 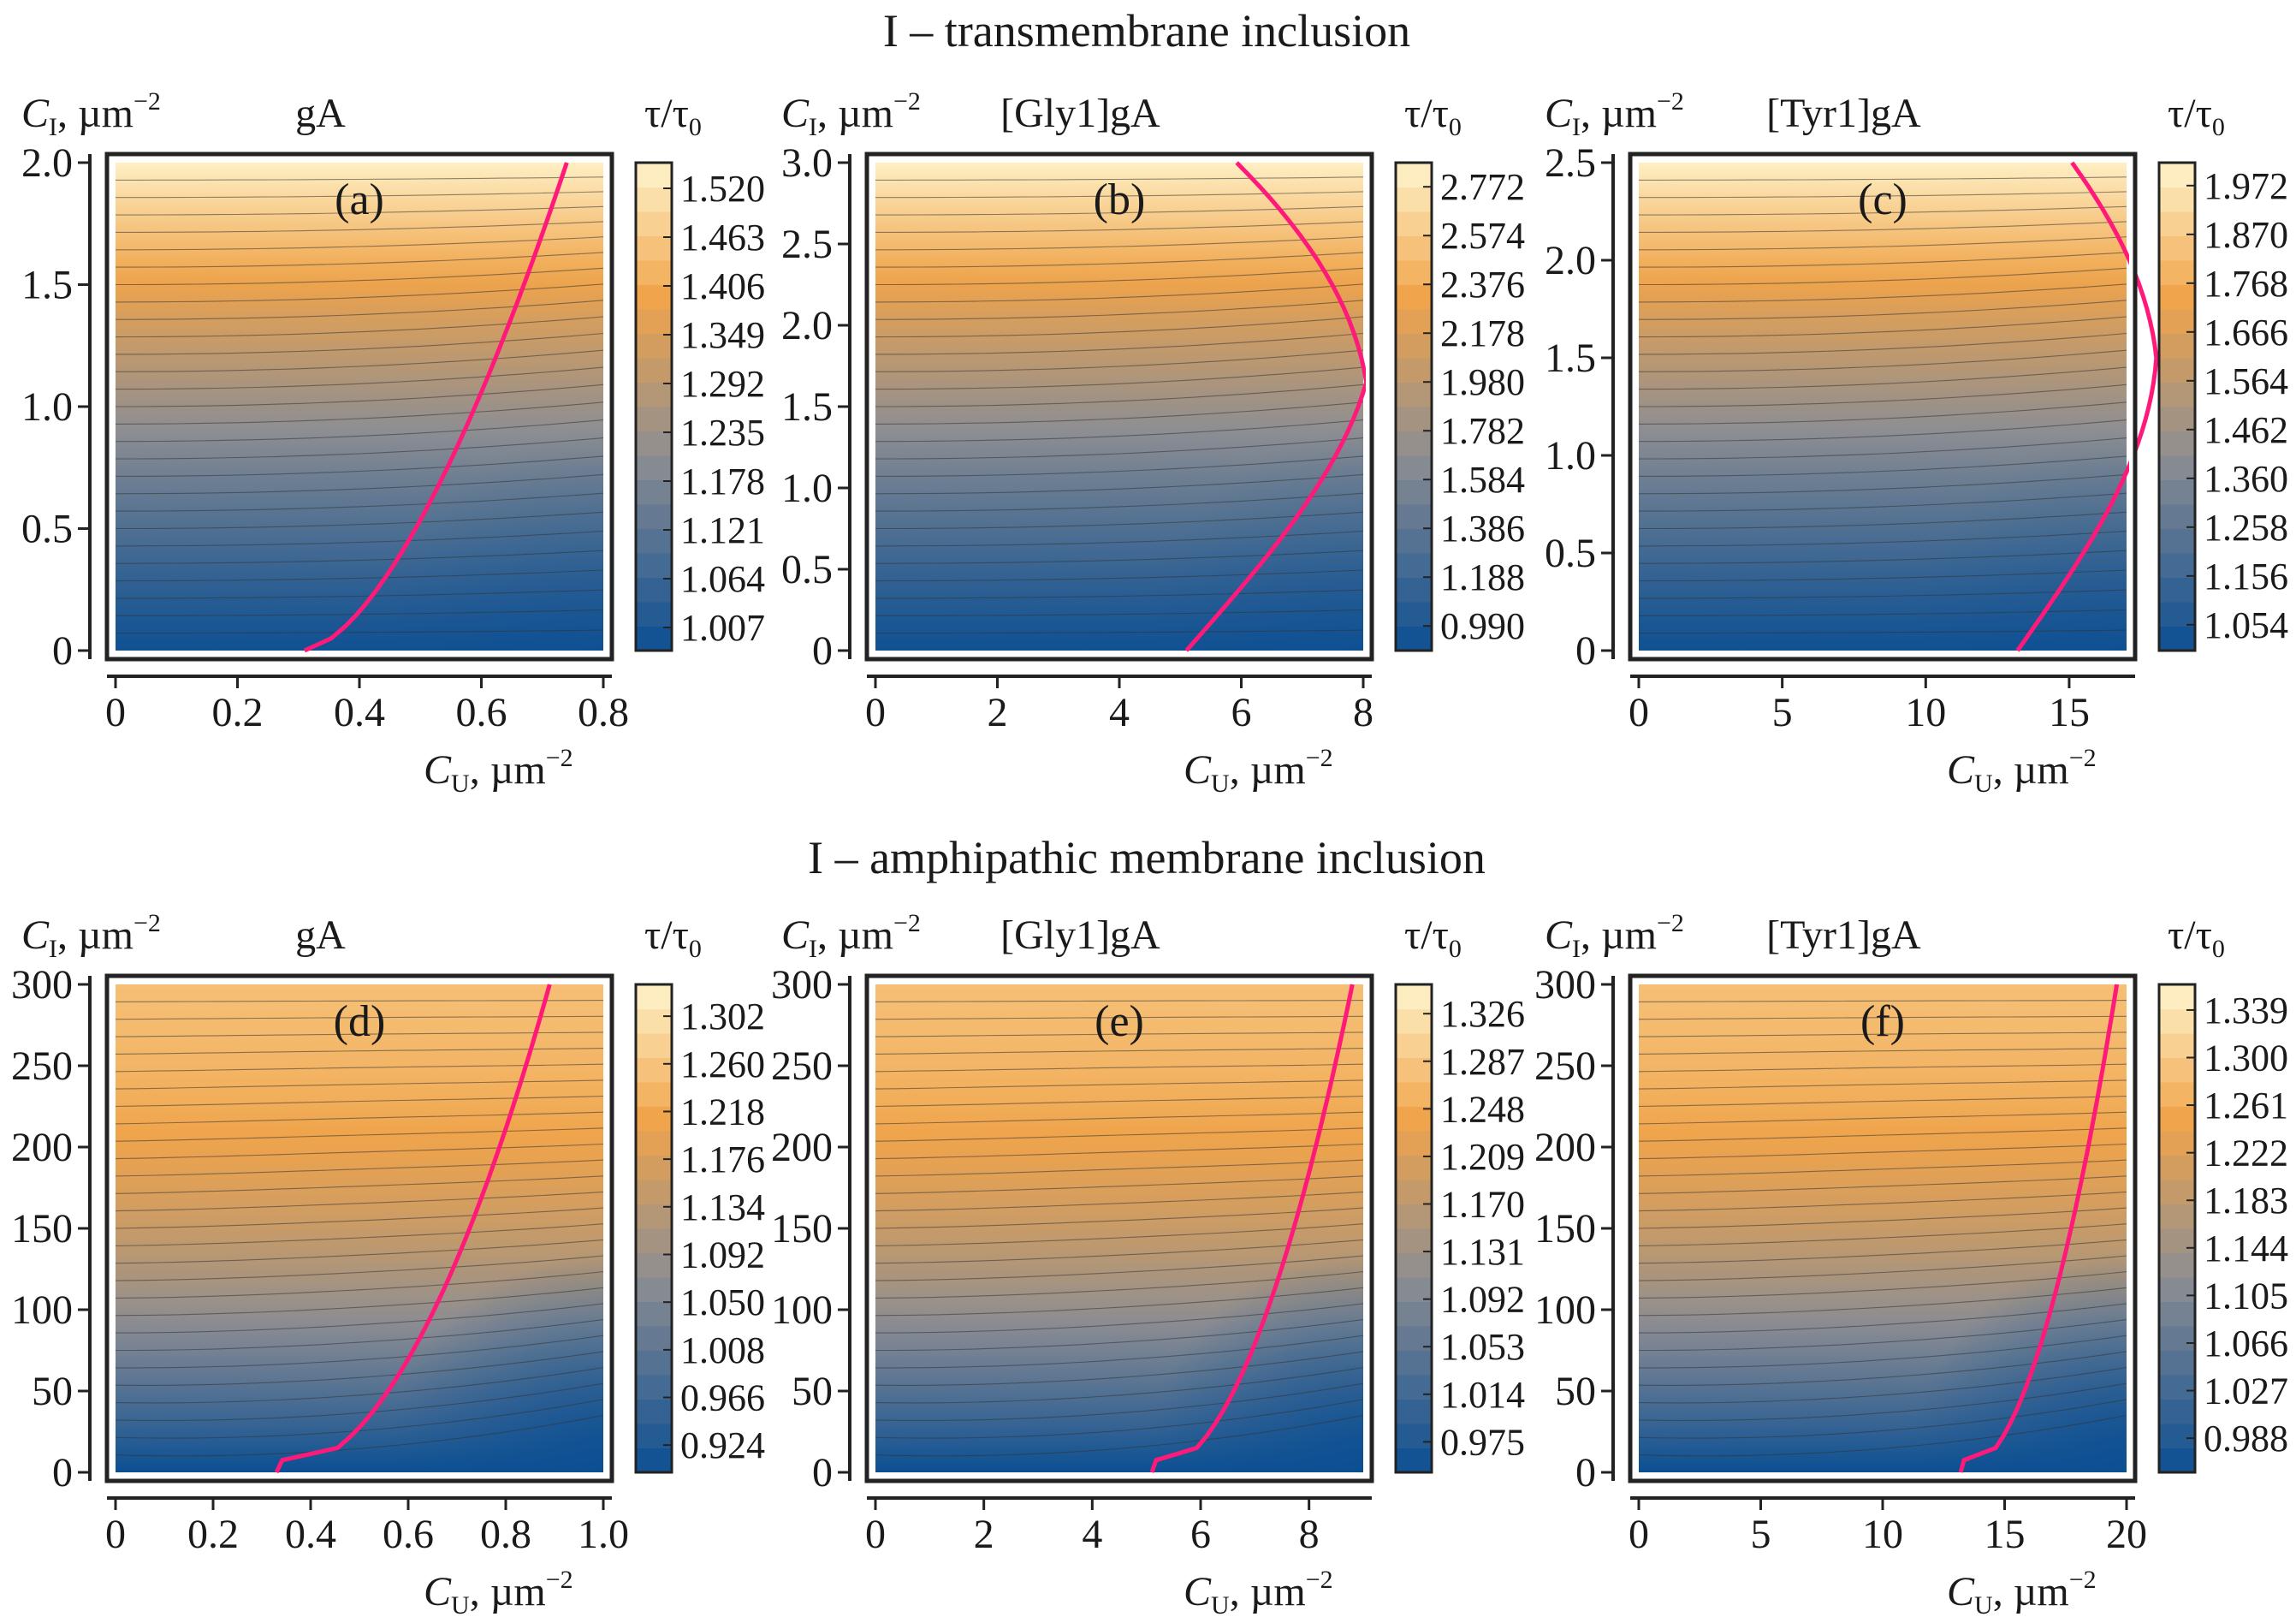 I want to click on colorbar-title: τ/τ0, so click(x=1433, y=938).